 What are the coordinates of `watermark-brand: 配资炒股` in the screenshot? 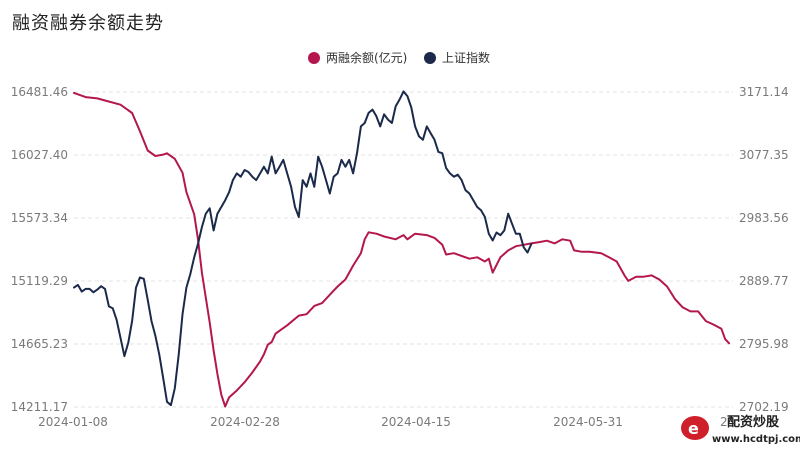 It's located at (753, 422).